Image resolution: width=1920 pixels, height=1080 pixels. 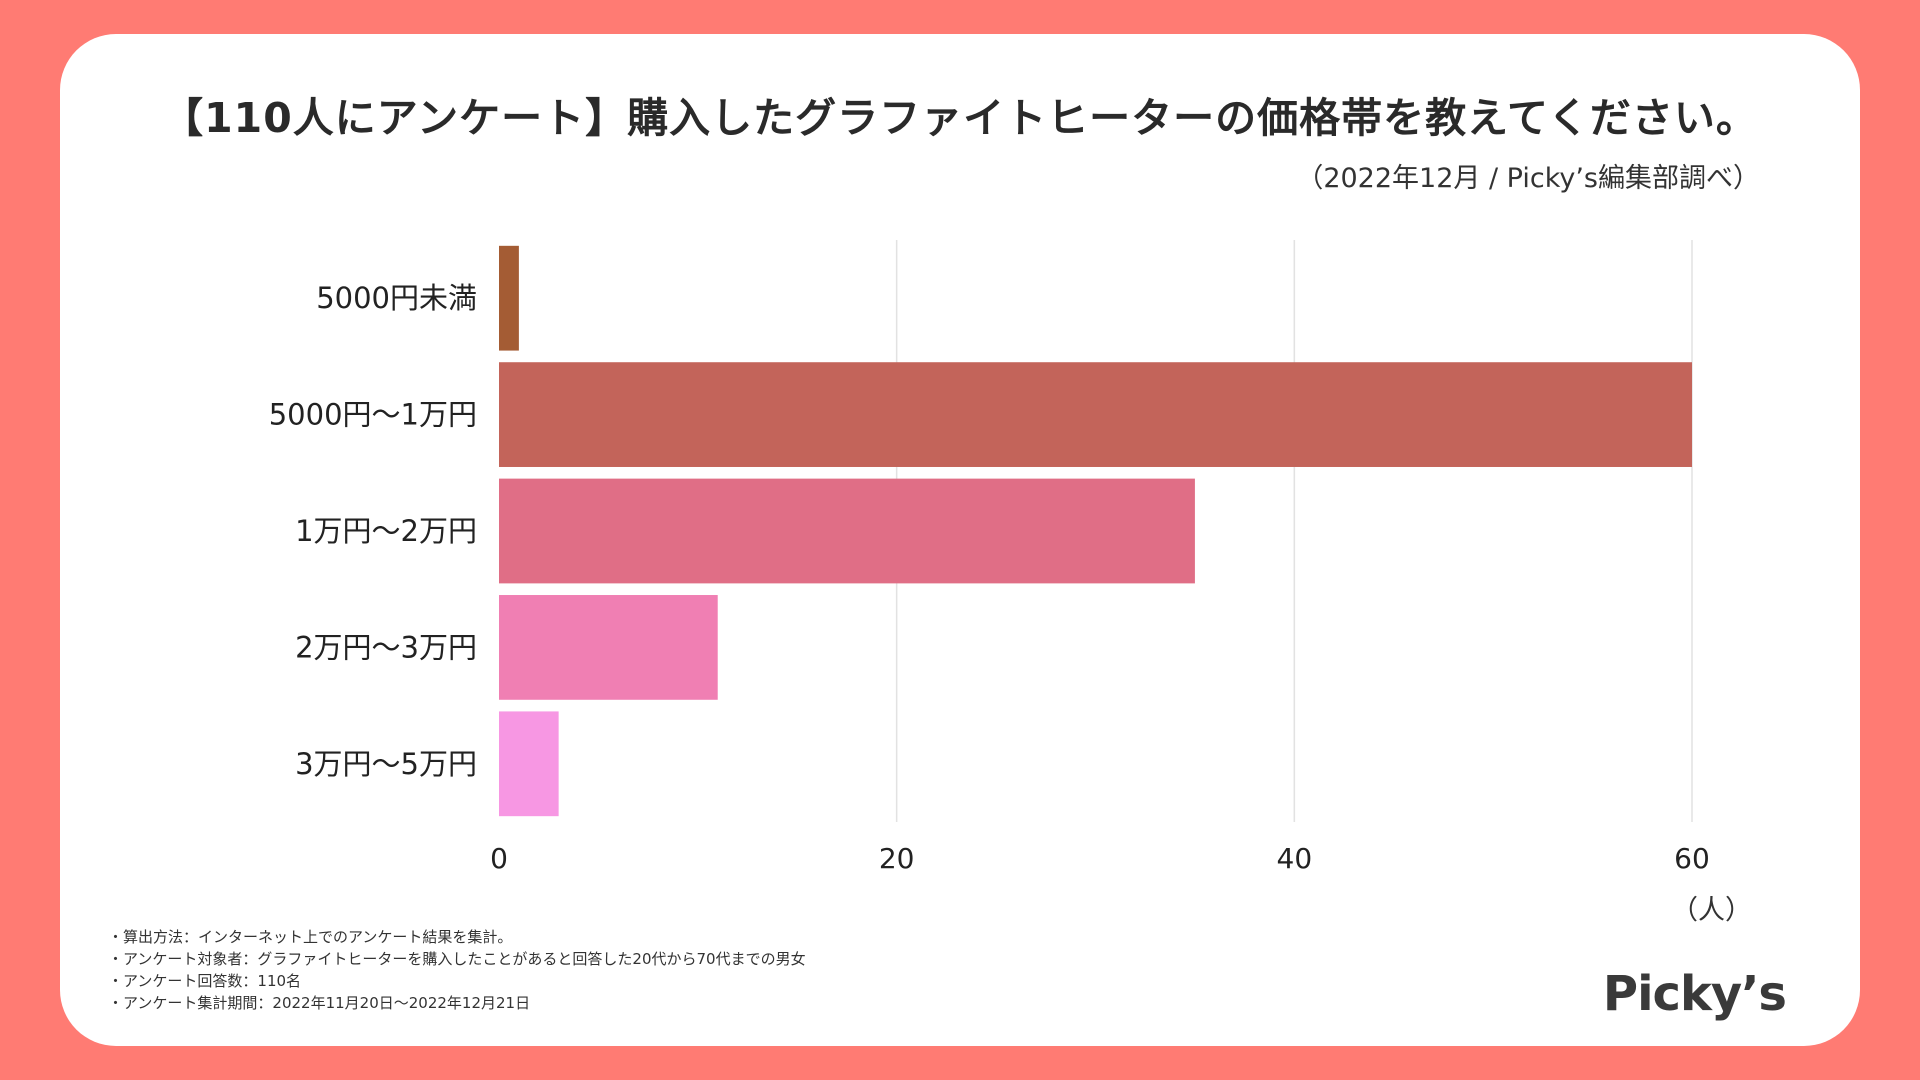 What do you see at coordinates (396, 298) in the screenshot?
I see `category-label-0: 5000円未満` at bounding box center [396, 298].